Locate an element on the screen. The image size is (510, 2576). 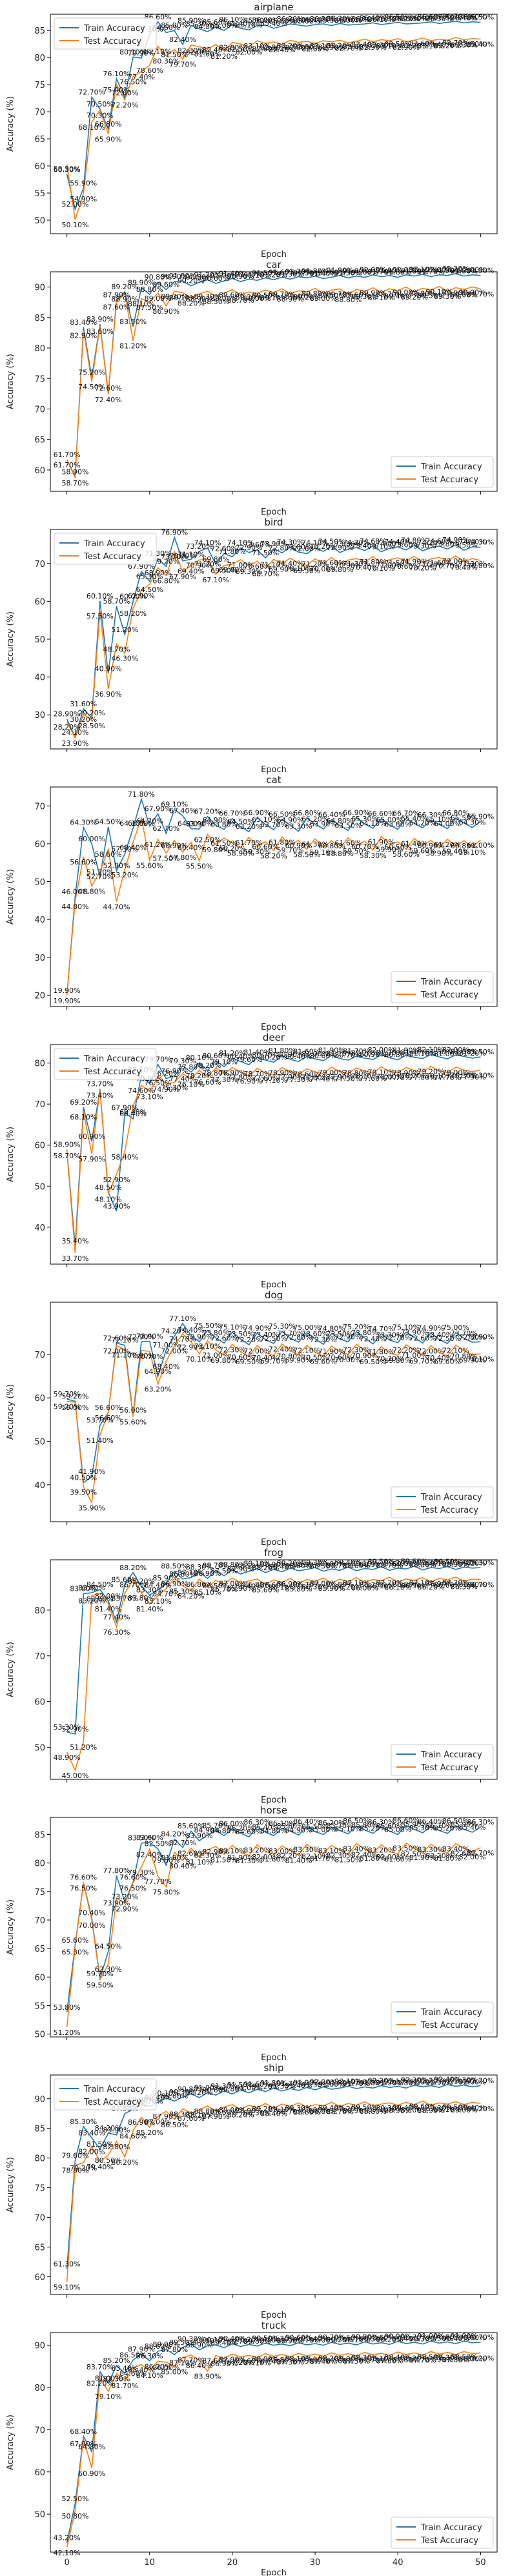
data-label: 83.50% is located at coordinates (472, 44).